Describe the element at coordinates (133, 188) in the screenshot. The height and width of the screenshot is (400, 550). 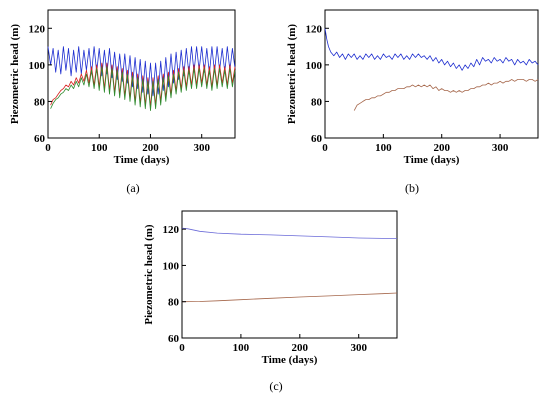
I see `caption-a: (a)` at that location.